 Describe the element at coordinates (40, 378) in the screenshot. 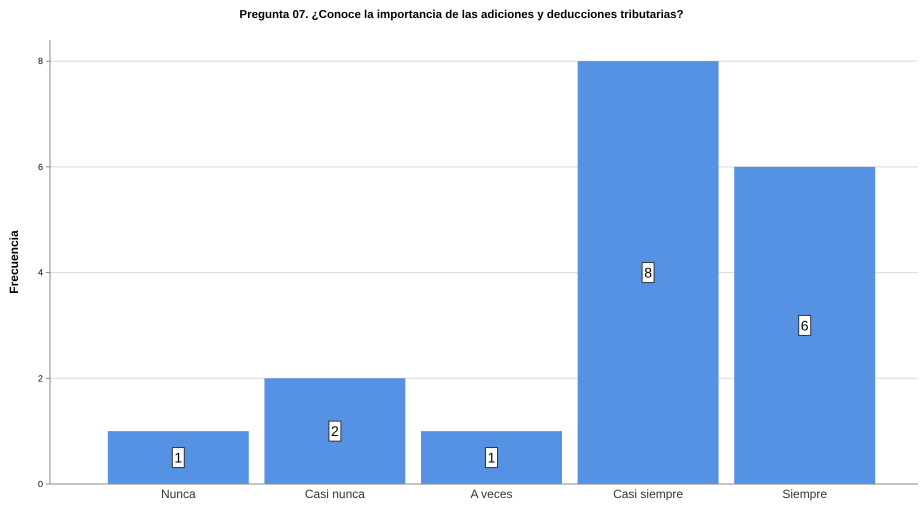

I see `y-tick-label: 2` at that location.